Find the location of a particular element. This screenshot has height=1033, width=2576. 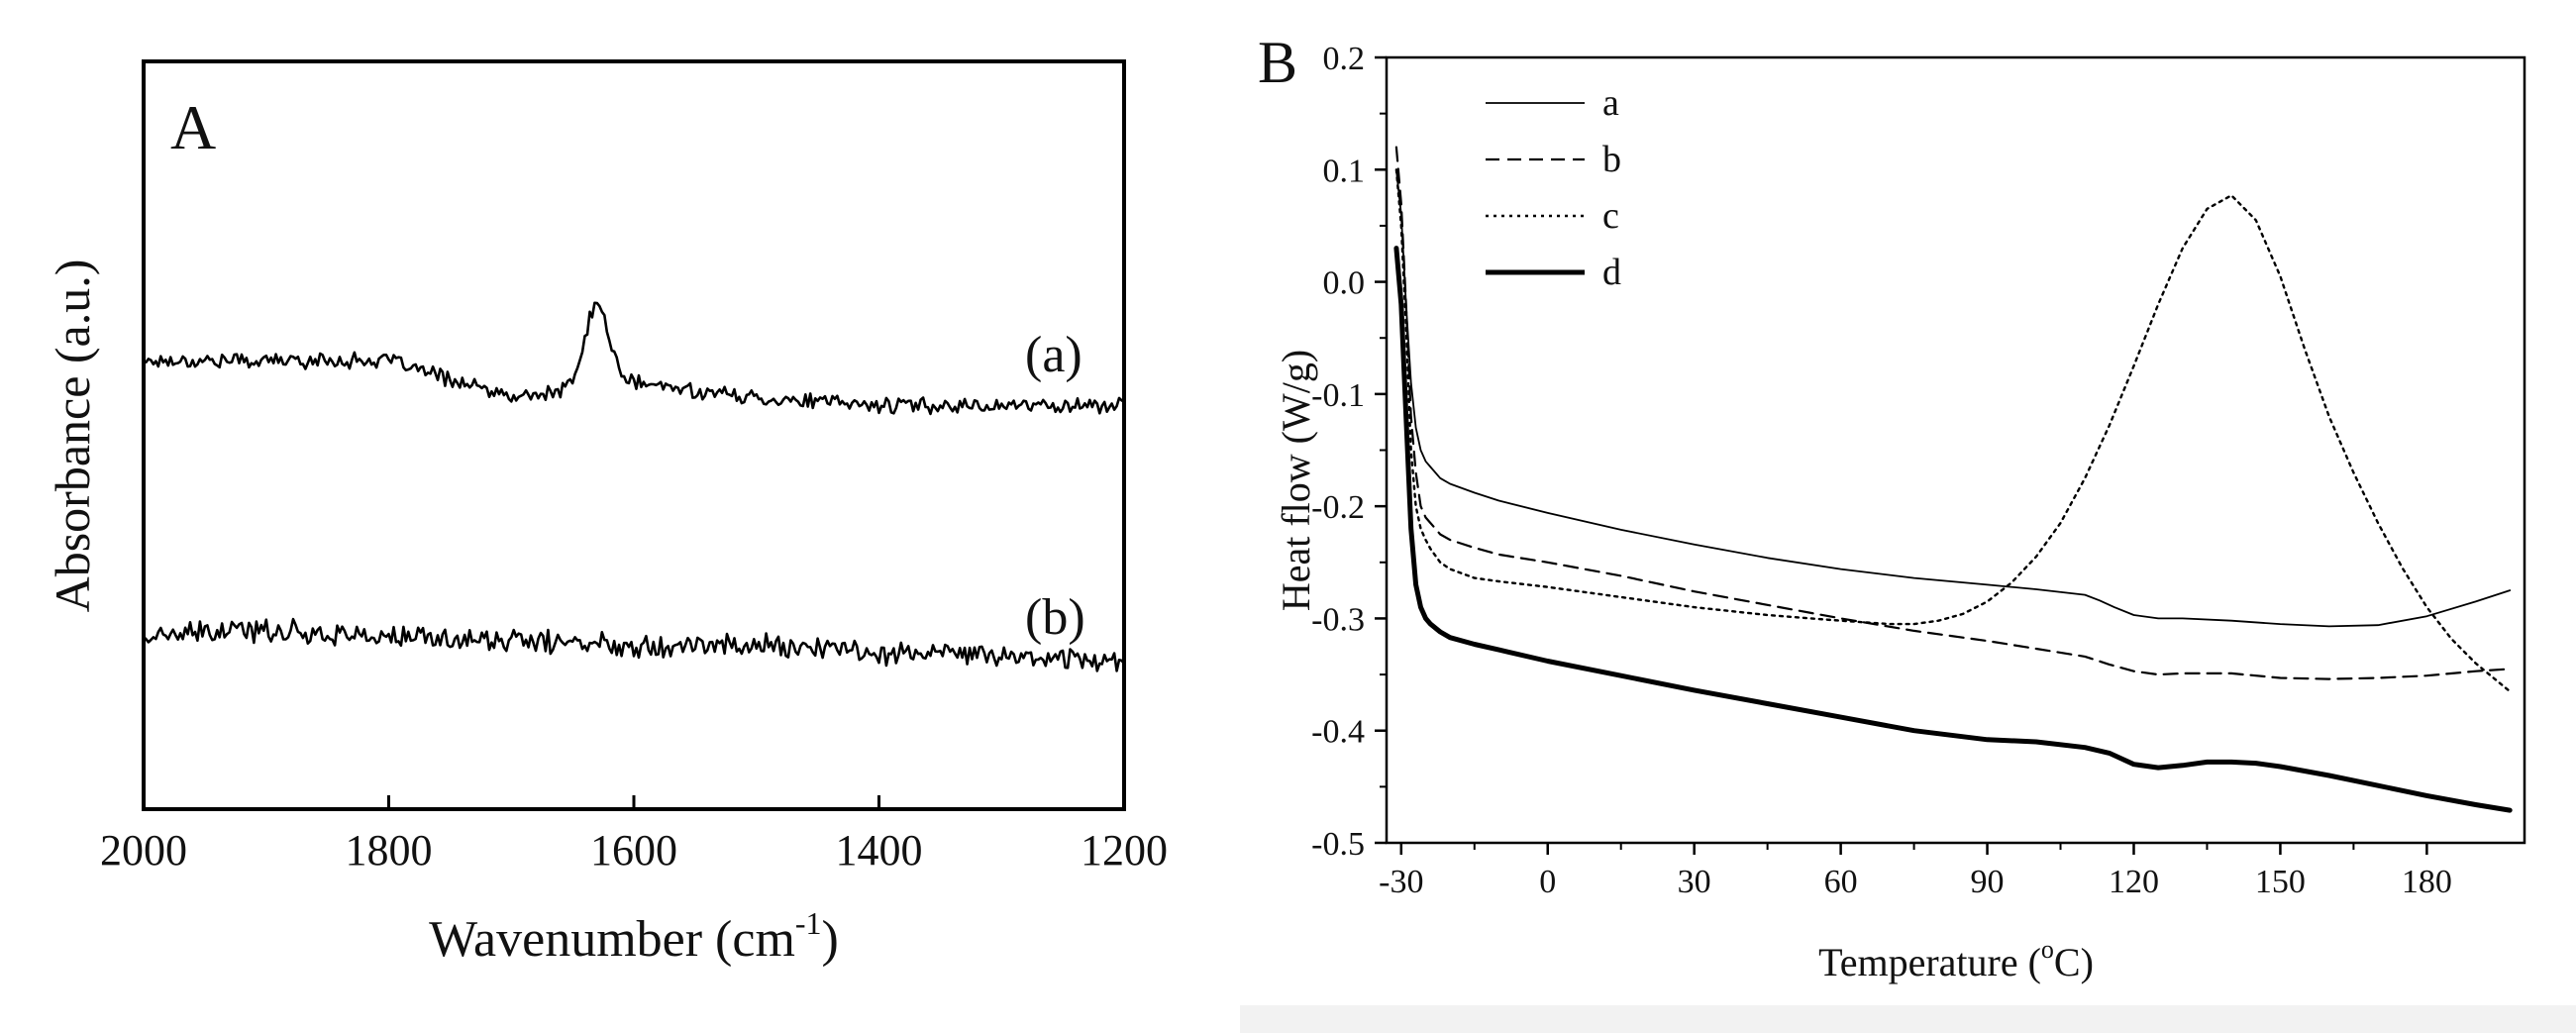

panel-a-x-axis-title-end: ) is located at coordinates (830, 939).